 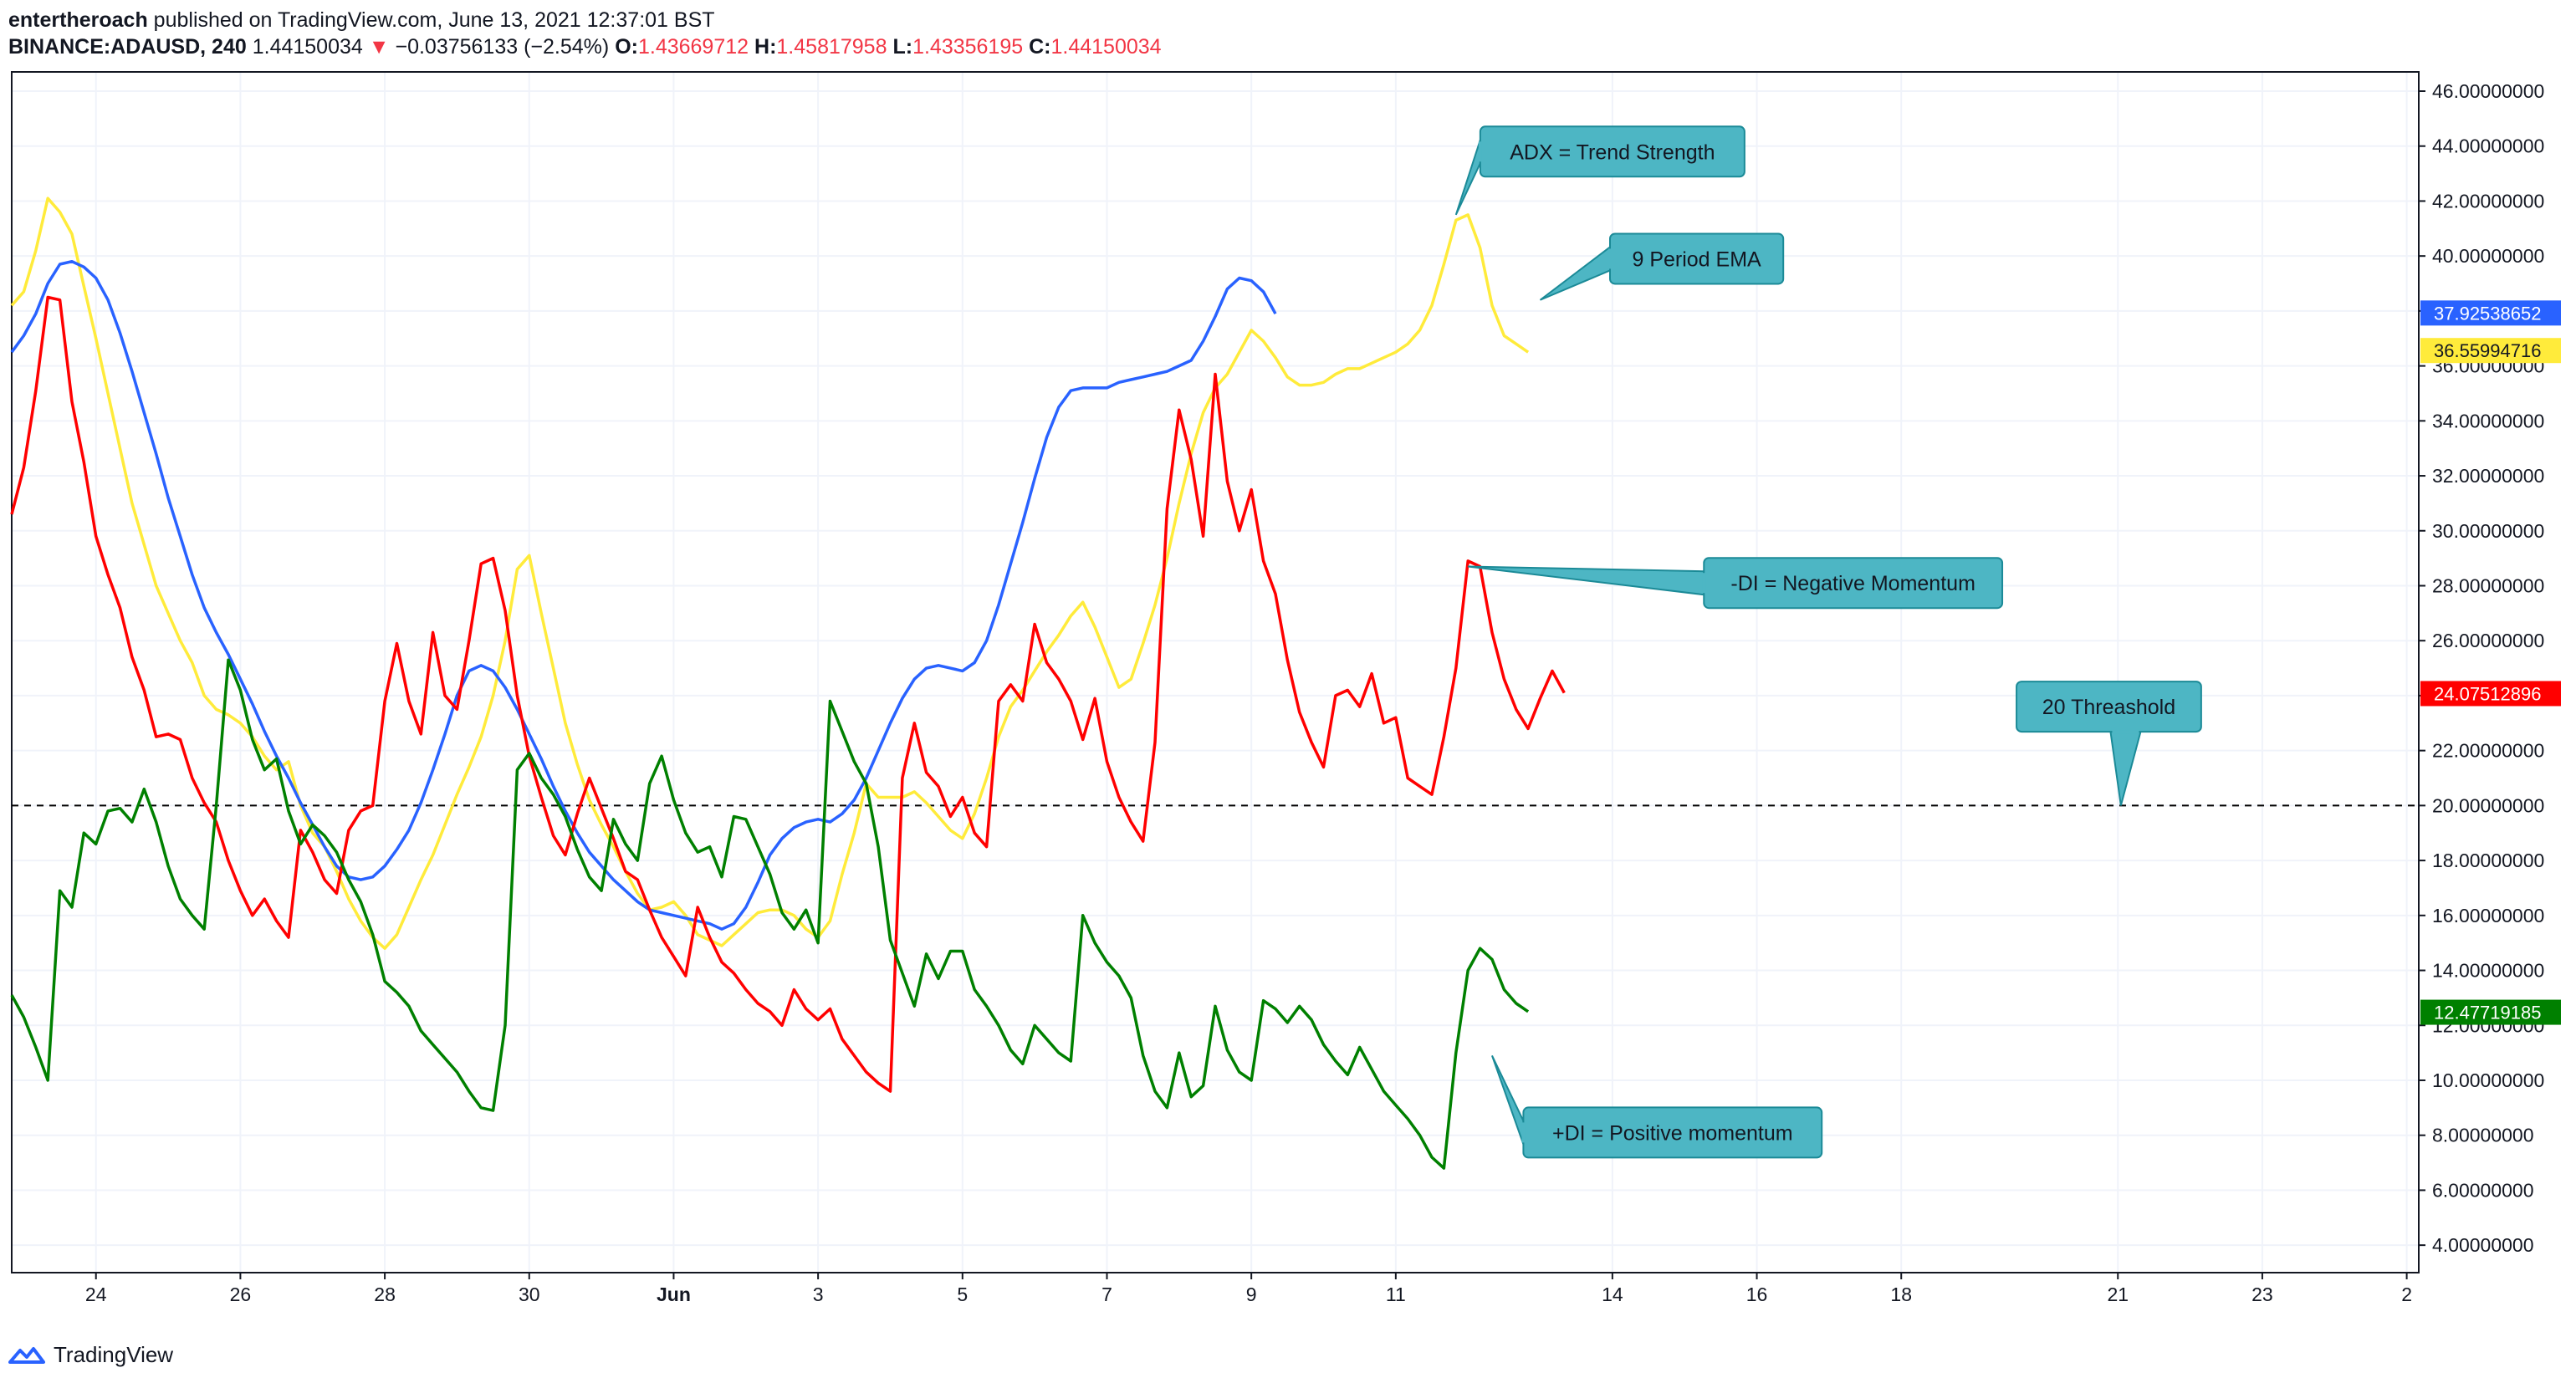 I want to click on x-tick-label: 16, so click(x=1757, y=1295).